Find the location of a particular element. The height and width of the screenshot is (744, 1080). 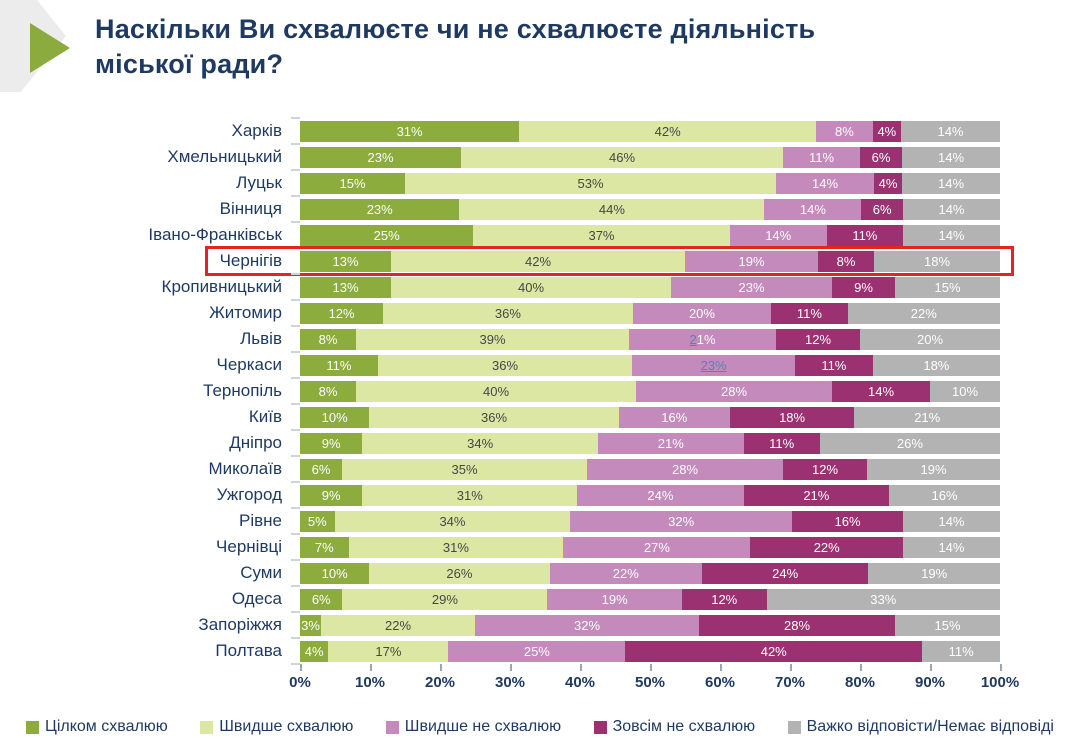

category-label: Миколаїв is located at coordinates (245, 468).